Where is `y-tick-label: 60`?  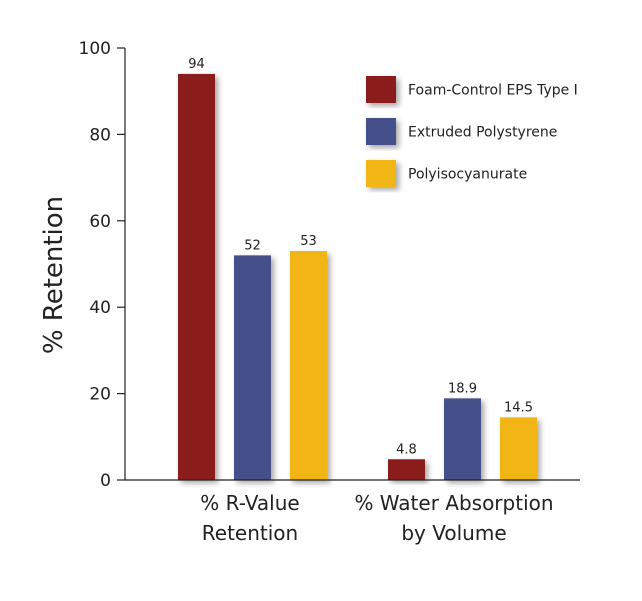 y-tick-label: 60 is located at coordinates (100, 222).